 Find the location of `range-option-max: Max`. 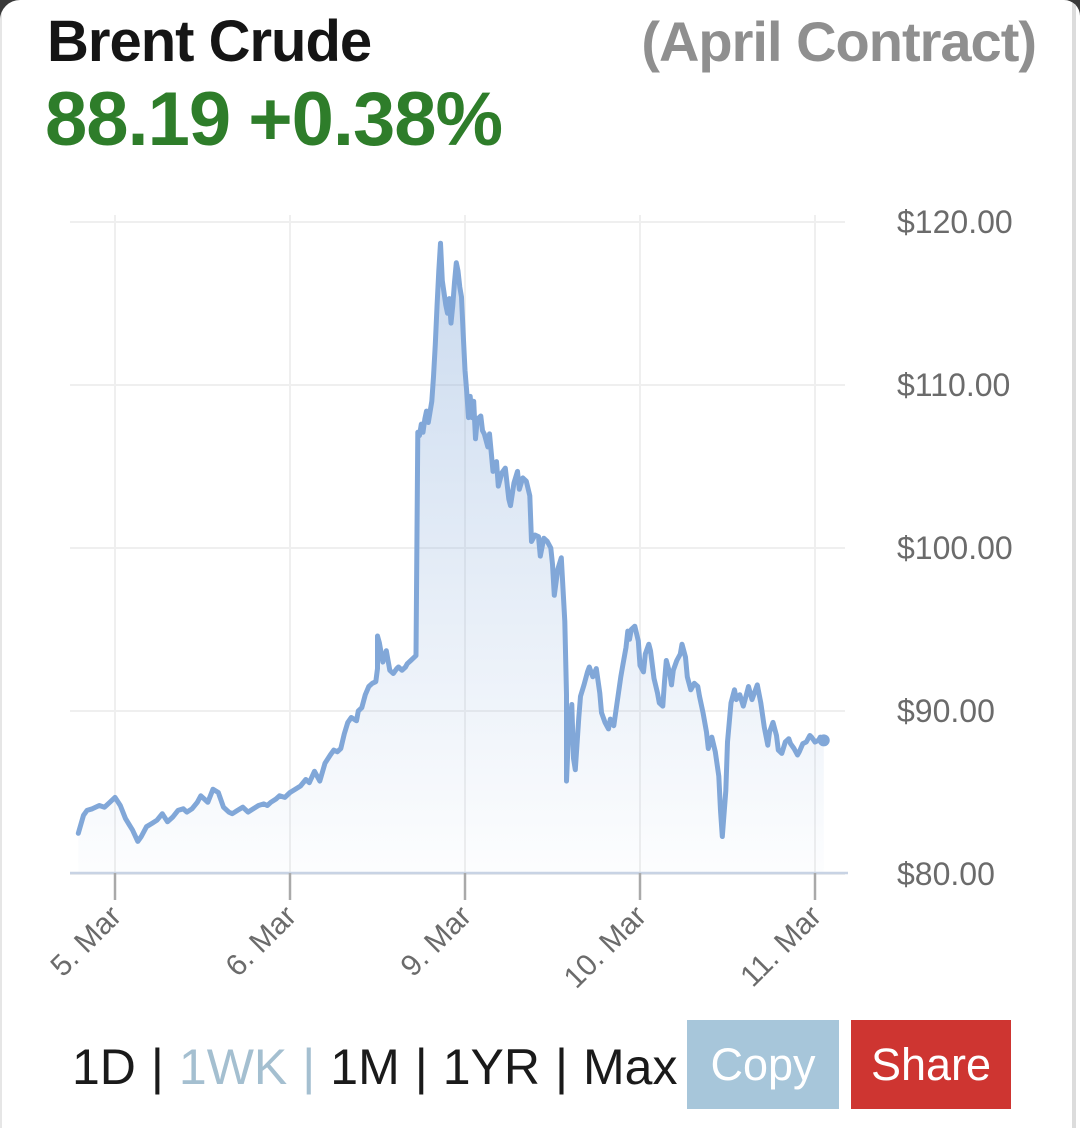

range-option-max: Max is located at coordinates (630, 1067).